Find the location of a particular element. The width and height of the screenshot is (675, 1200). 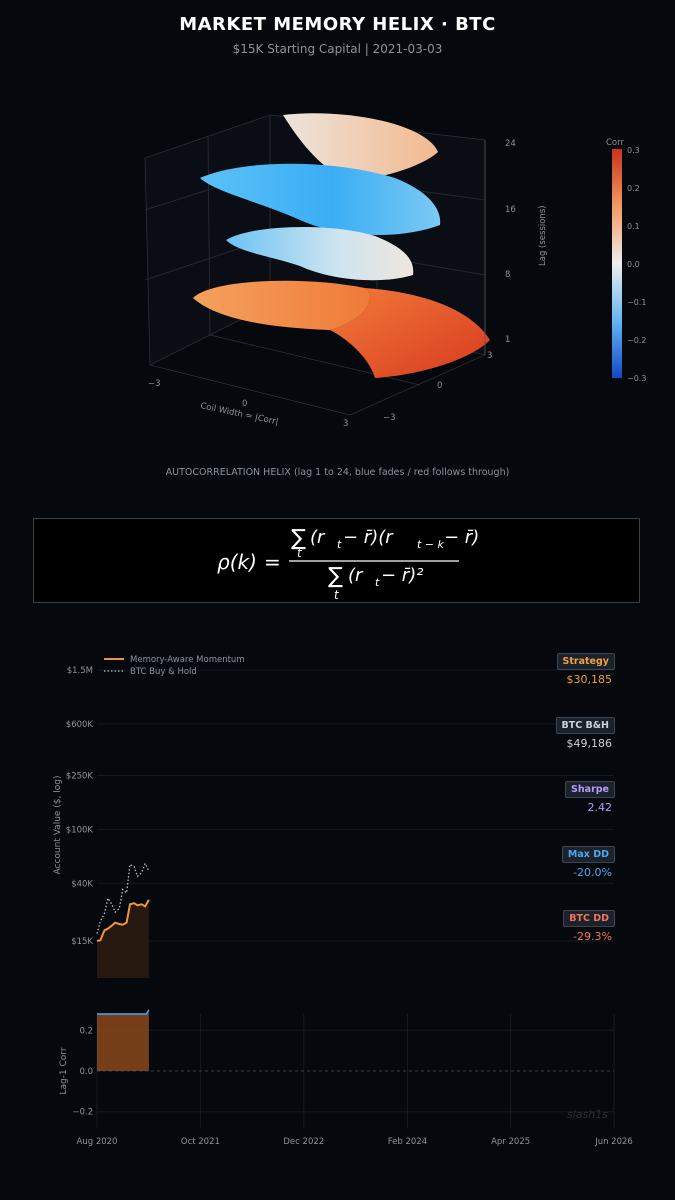

denominator-part: − r̄)² is located at coordinates (402, 575).